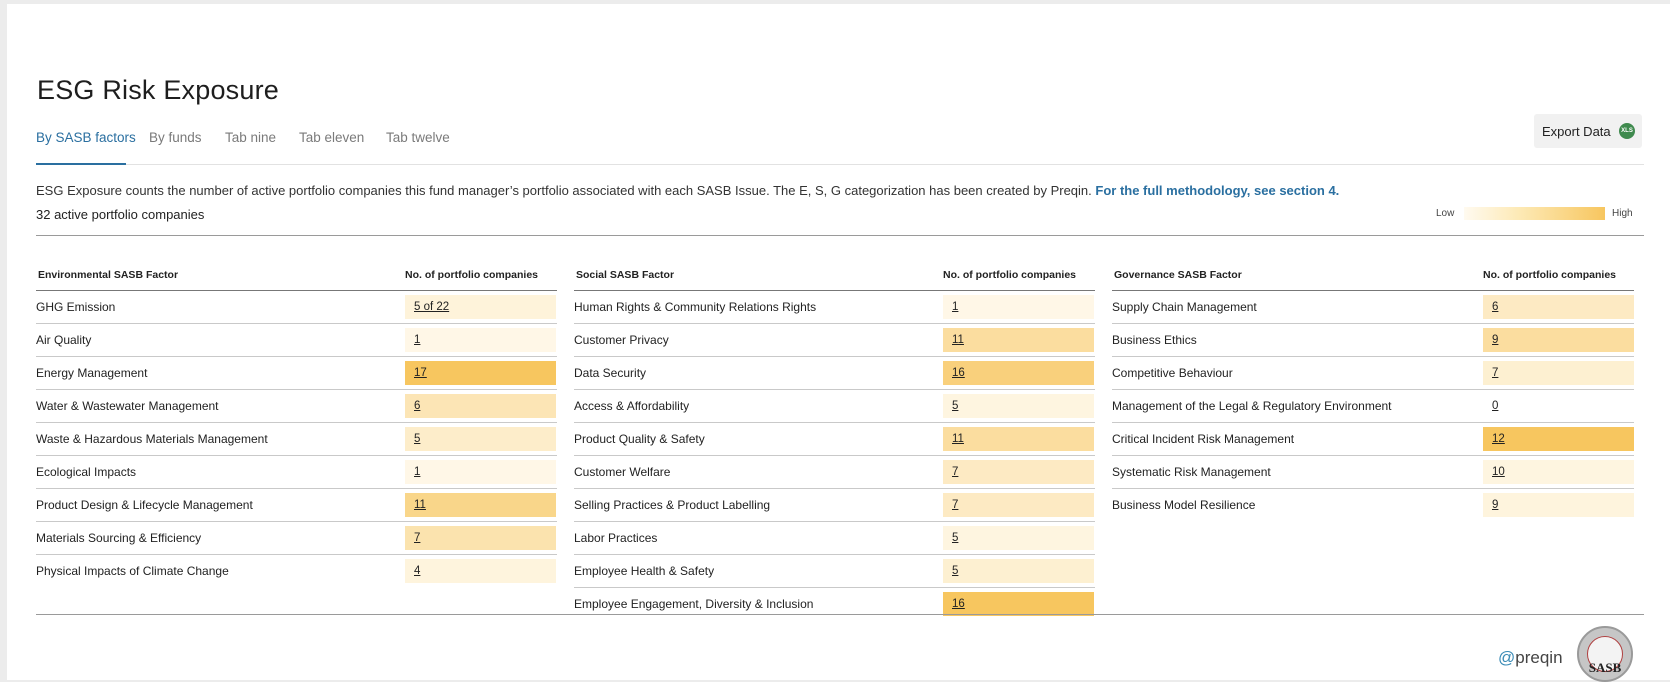 Image resolution: width=1670 pixels, height=682 pixels. What do you see at coordinates (296, 439) in the screenshot?
I see `environmental-table-row: Waste & Hazardous Materials Management 5` at bounding box center [296, 439].